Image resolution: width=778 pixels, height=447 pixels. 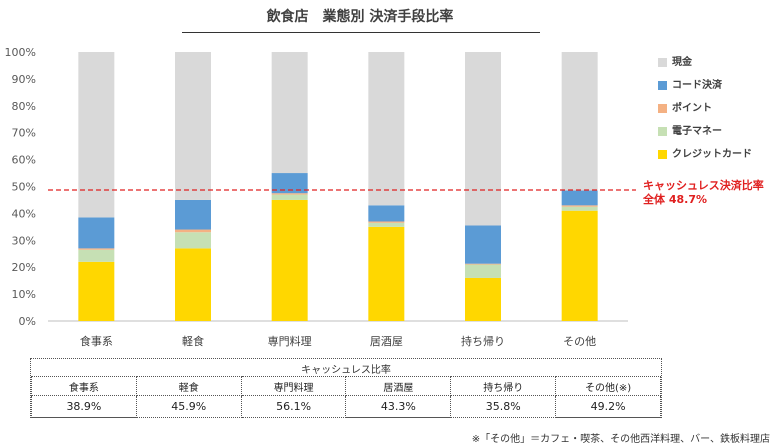 I want to click on table-value-row: 38.9% 45.9% 56.1% 43.3% 35.8% 49.2%, so click(x=346, y=406).